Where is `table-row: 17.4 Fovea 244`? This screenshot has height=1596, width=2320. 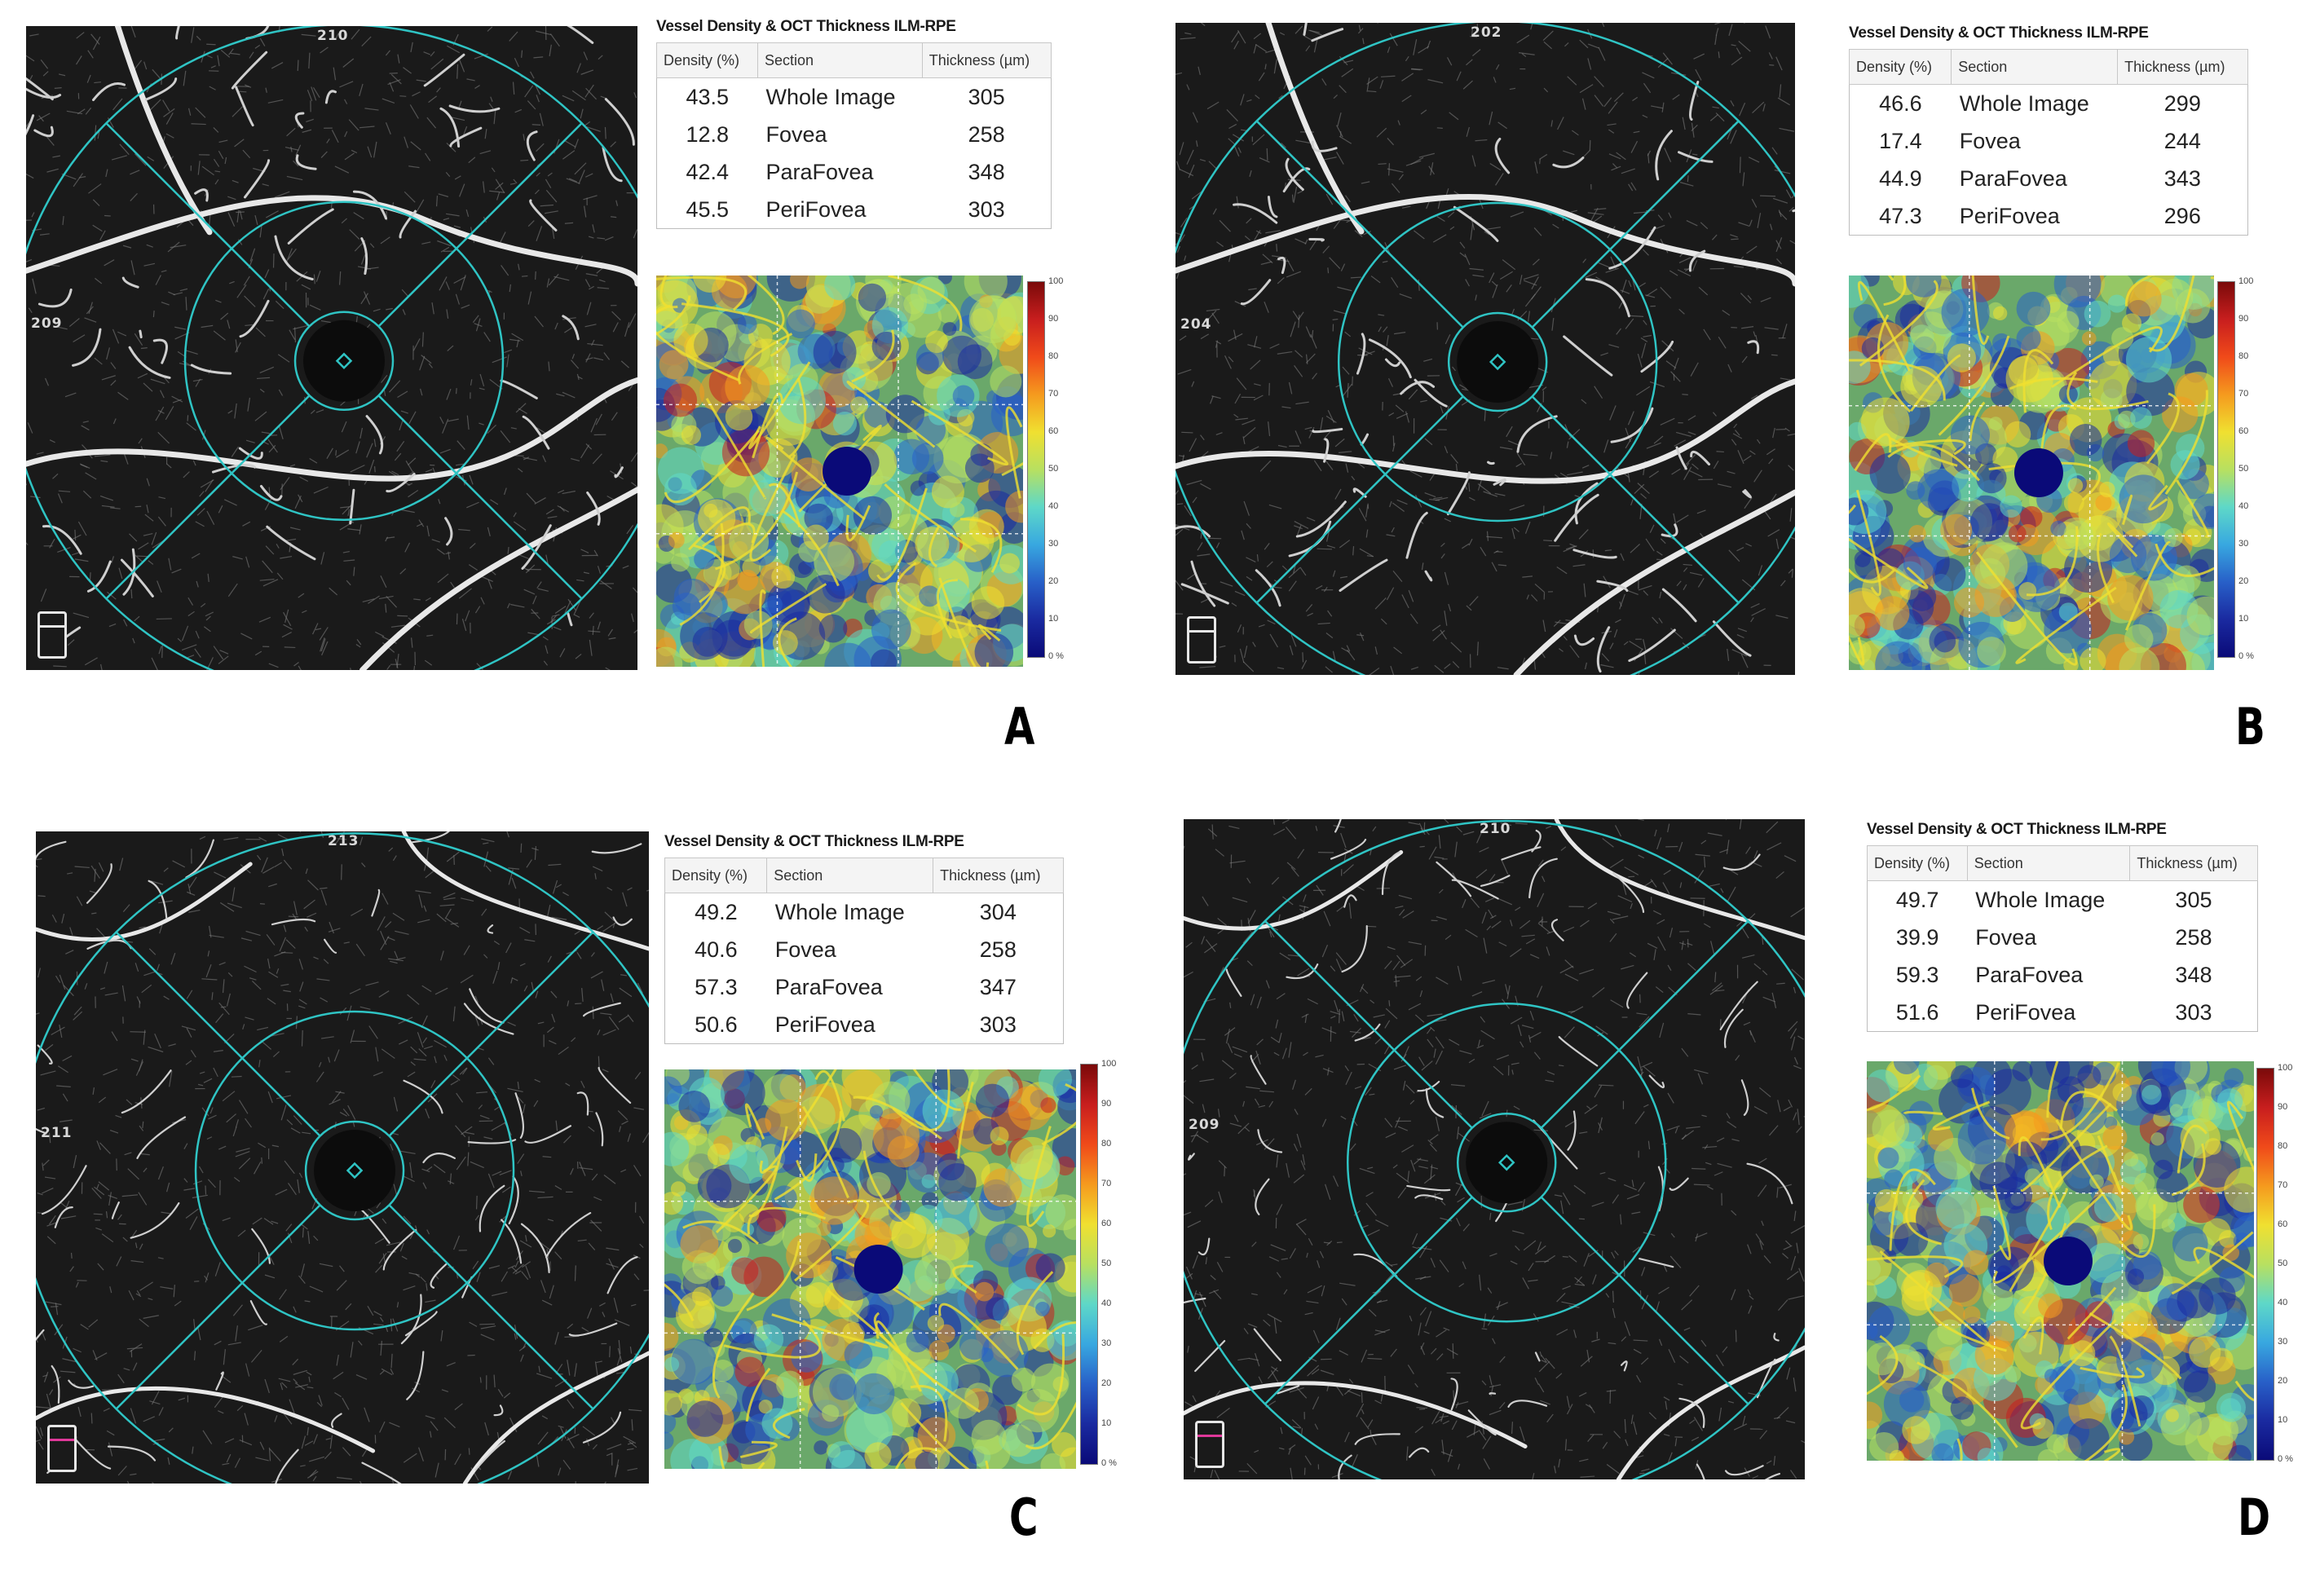
table-row: 17.4 Fovea 244 is located at coordinates (2049, 141).